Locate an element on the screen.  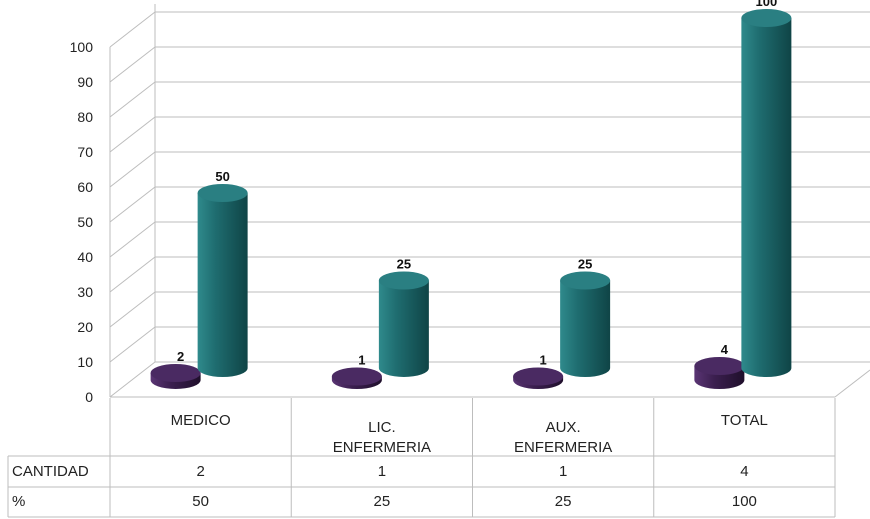
y-tick-label: 0 is located at coordinates (89, 397).